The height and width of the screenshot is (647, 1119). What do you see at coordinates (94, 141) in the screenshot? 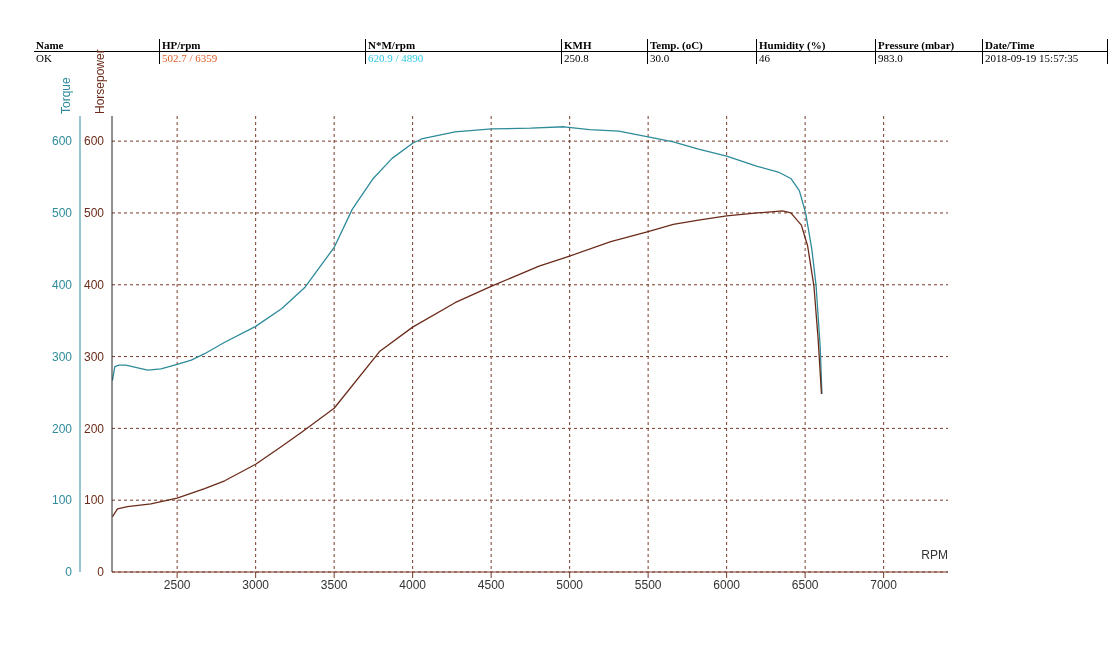
I see `y2-tick-label: 600` at bounding box center [94, 141].